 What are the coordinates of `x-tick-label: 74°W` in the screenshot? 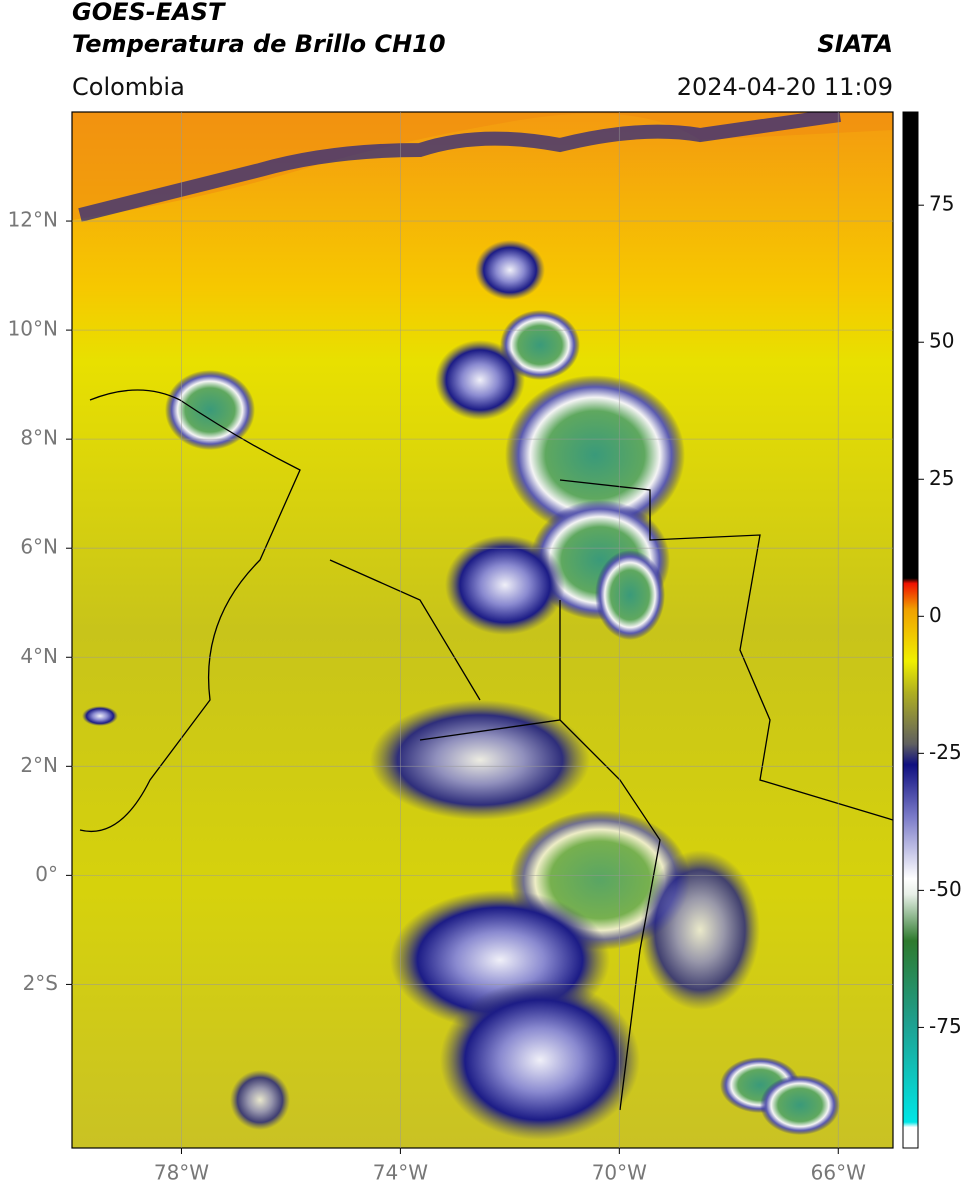 It's located at (400, 1173).